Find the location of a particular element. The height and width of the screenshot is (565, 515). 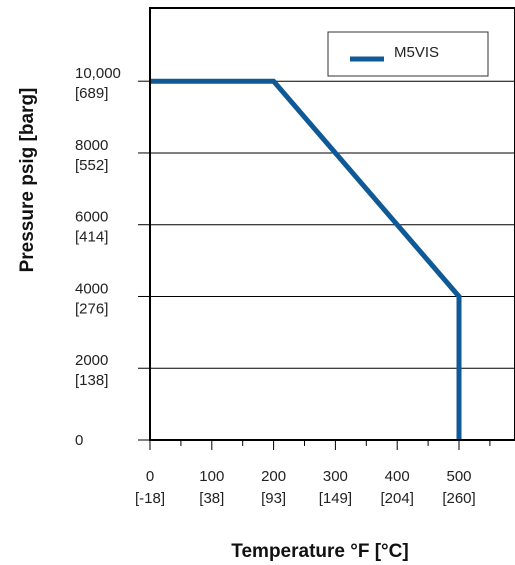

x-tick-sublabel-4: [204] is located at coordinates (397, 498).